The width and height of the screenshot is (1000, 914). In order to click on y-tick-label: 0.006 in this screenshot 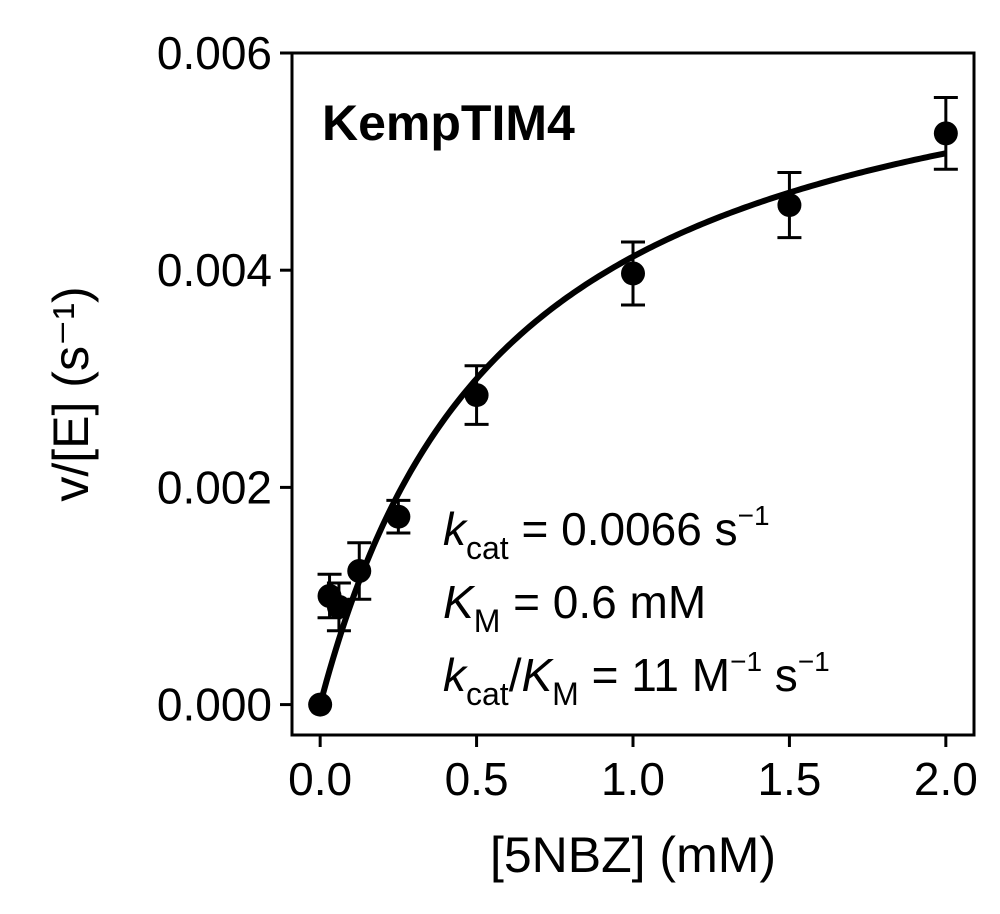, I will do `click(214, 53)`.